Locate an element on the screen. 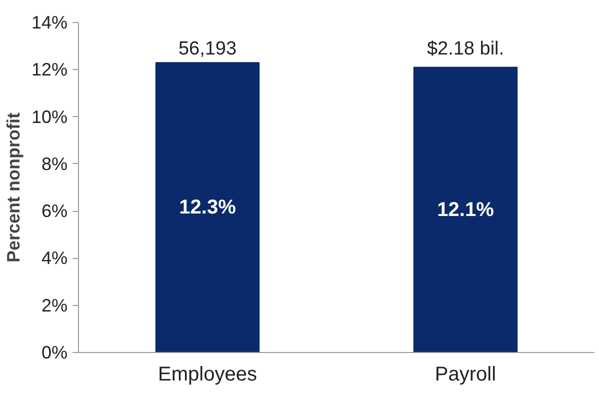 The width and height of the screenshot is (599, 402). y-tick-label: 10% is located at coordinates (49, 116).